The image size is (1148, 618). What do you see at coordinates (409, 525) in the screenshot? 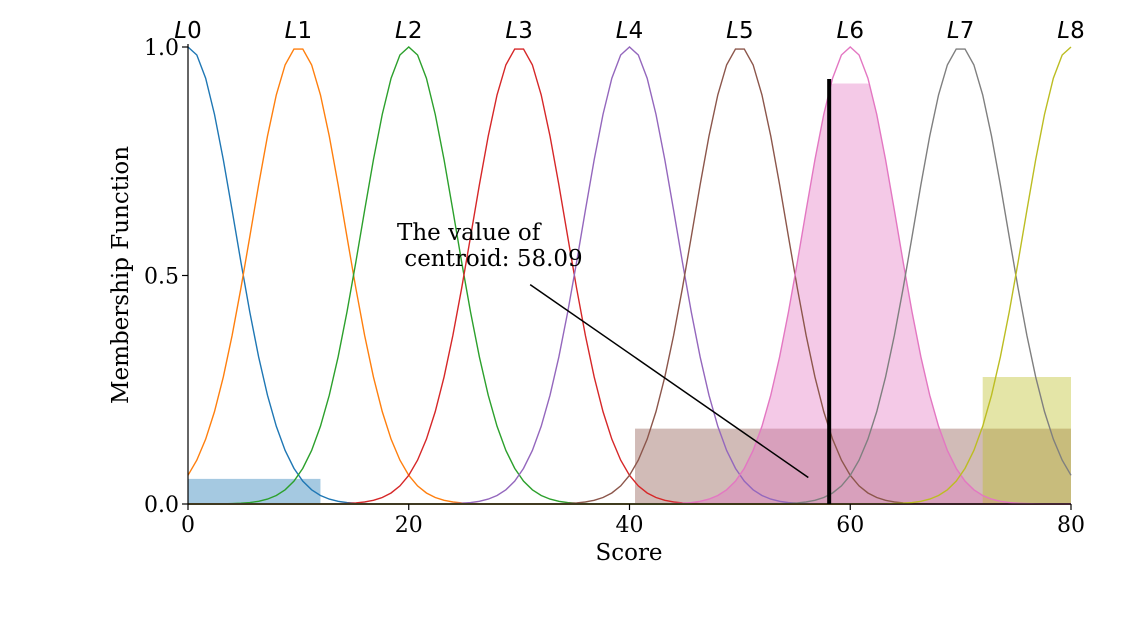
I see `x-tick-label: 20` at bounding box center [409, 525].